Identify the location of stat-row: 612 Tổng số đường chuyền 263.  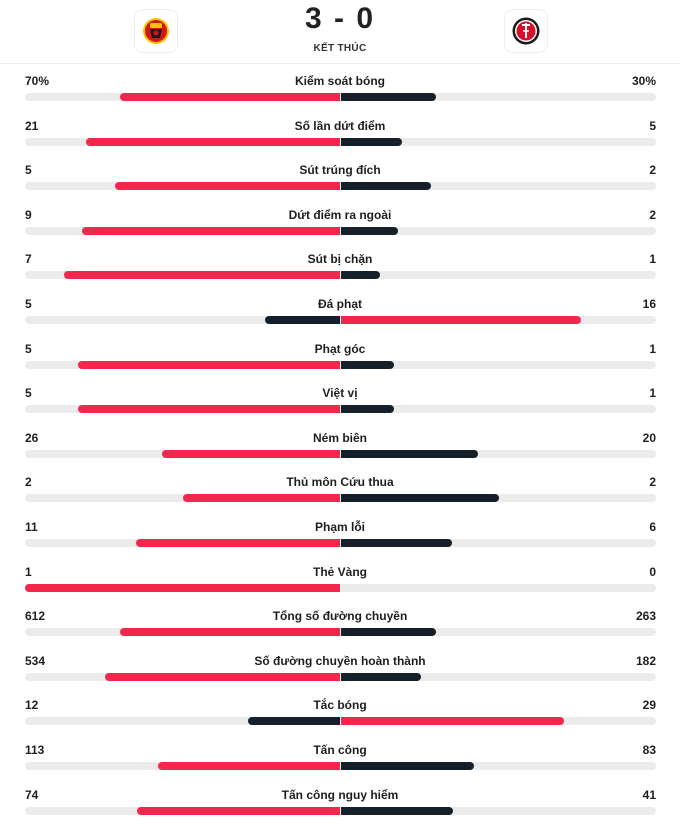
(340, 627).